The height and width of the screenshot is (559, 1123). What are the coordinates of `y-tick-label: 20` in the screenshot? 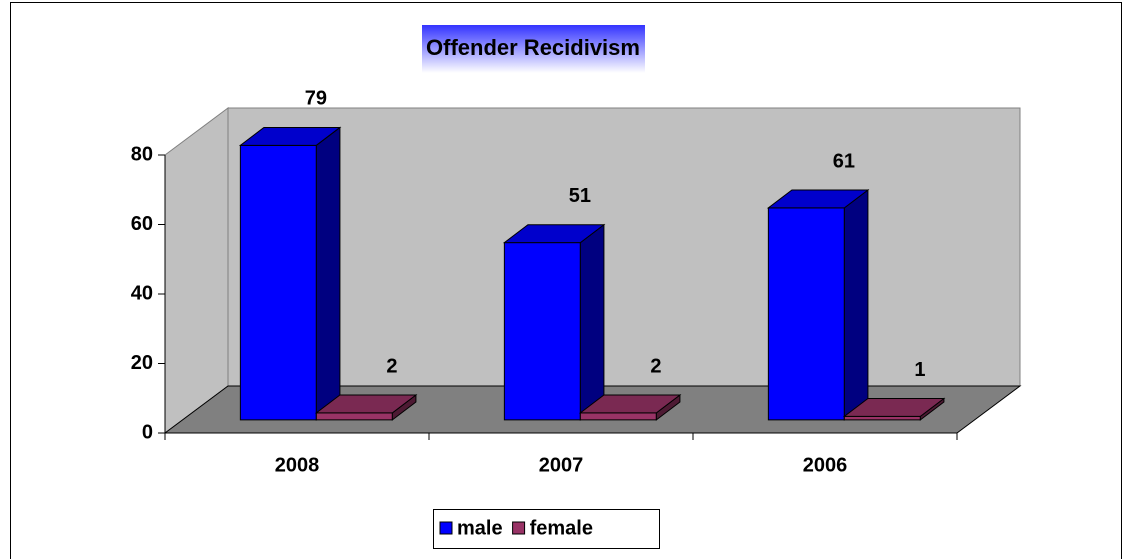 It's located at (142, 363).